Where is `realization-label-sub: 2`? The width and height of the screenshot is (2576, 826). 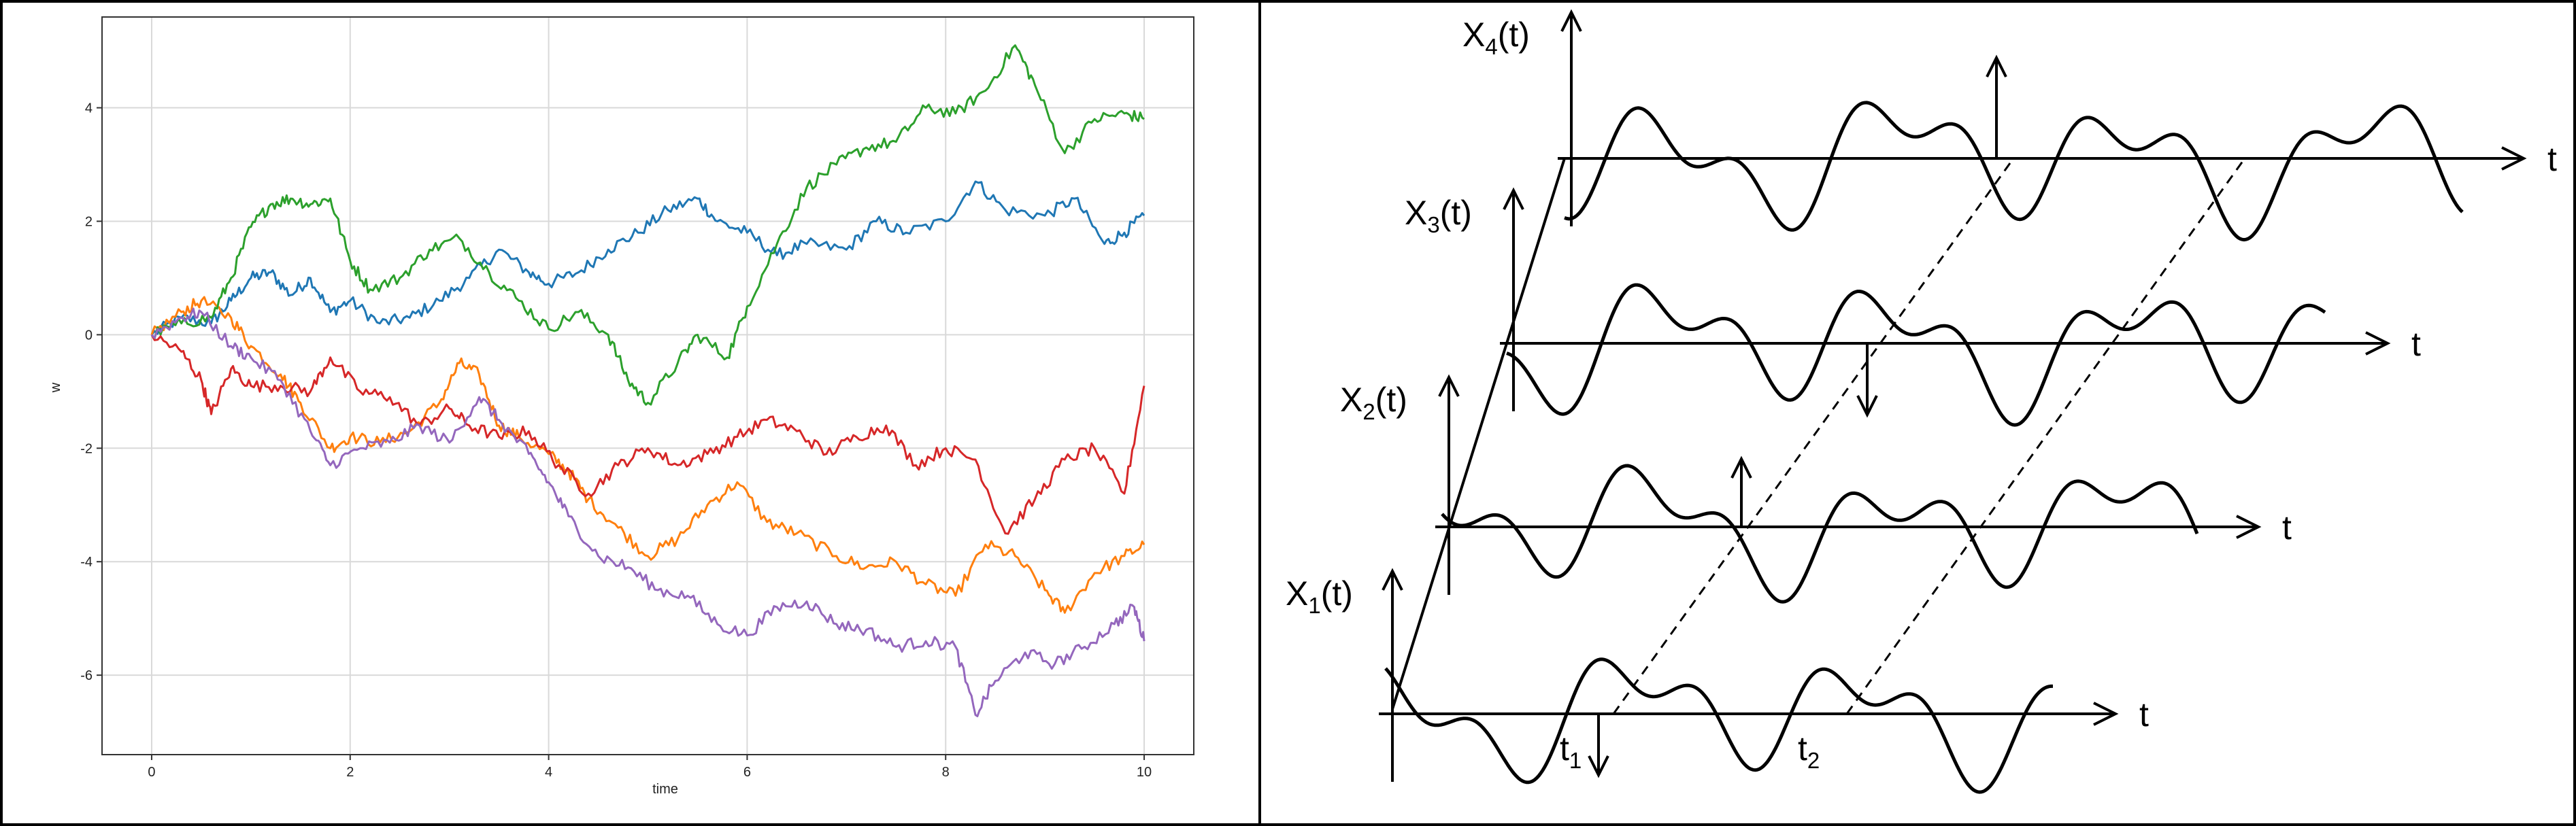 realization-label-sub: 2 is located at coordinates (1368, 411).